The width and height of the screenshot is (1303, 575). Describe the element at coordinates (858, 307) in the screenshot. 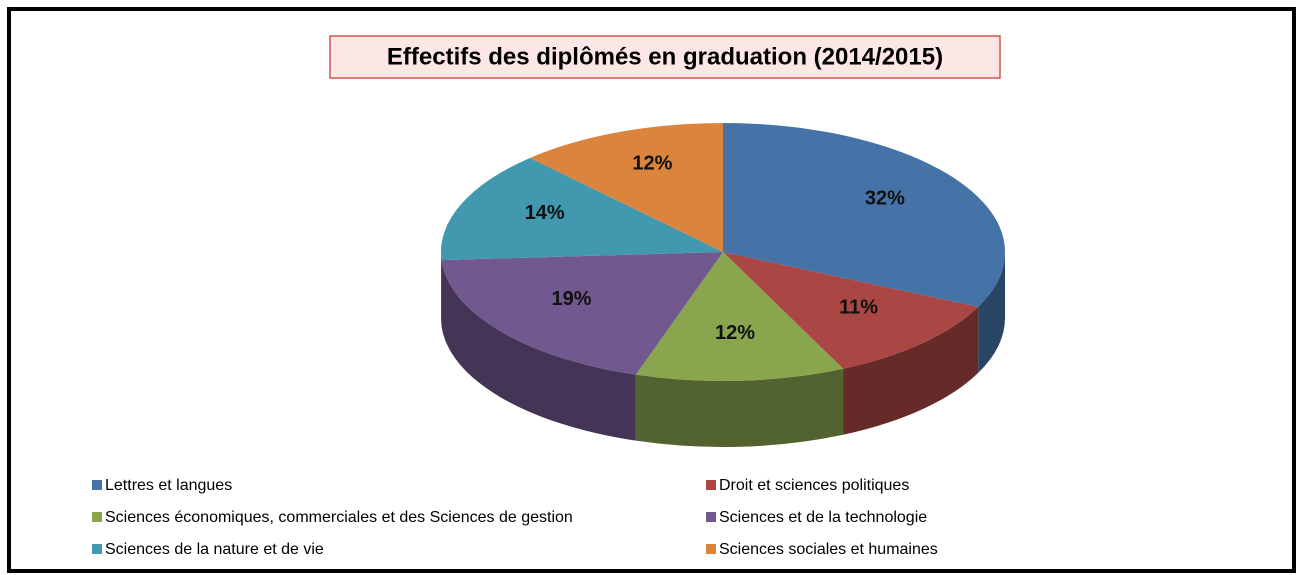

I see `data-label: 11%` at that location.